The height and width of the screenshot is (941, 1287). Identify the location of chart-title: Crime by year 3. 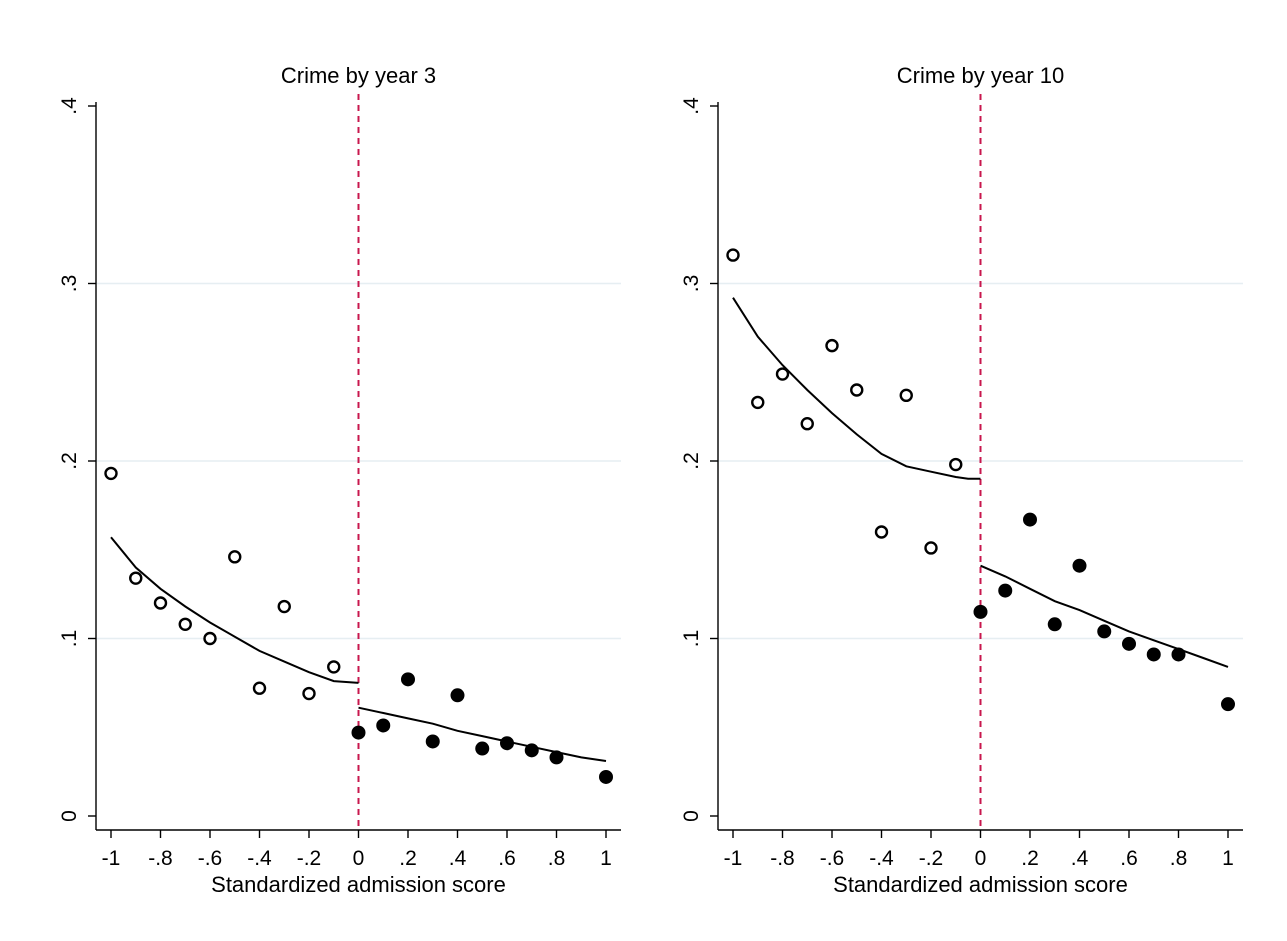
(358, 75).